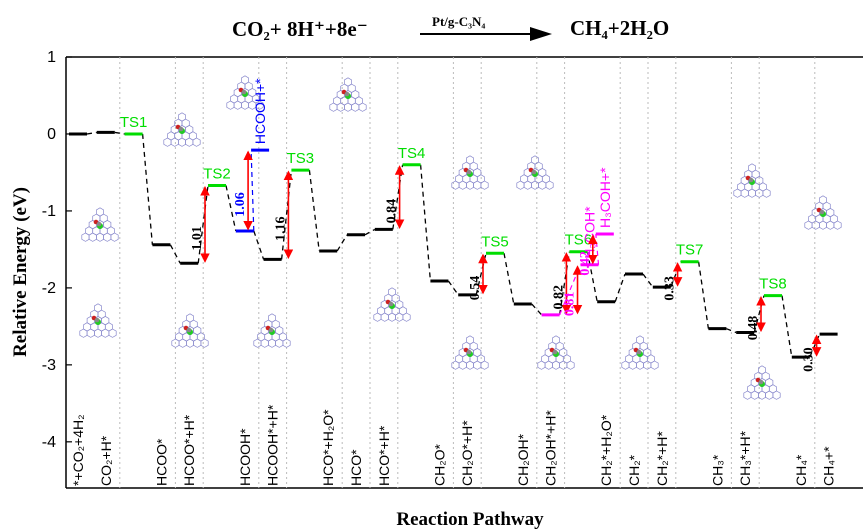  Describe the element at coordinates (161, 462) in the screenshot. I see `state-label: HCOO*` at that location.